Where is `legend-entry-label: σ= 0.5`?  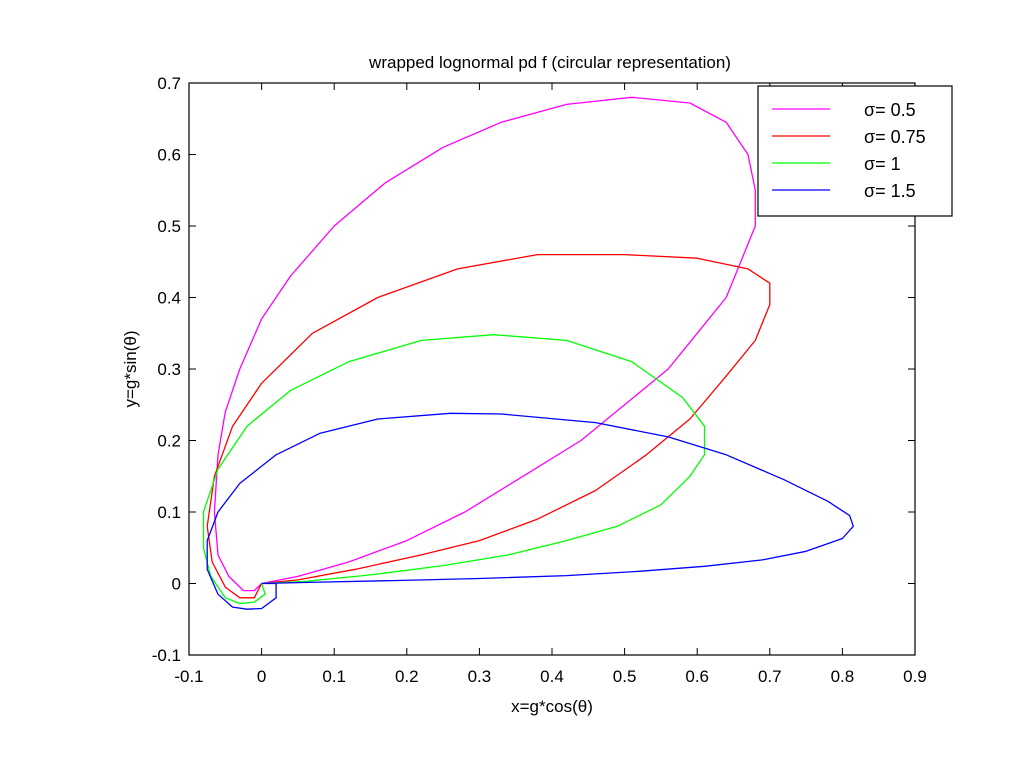 legend-entry-label: σ= 0.5 is located at coordinates (890, 110).